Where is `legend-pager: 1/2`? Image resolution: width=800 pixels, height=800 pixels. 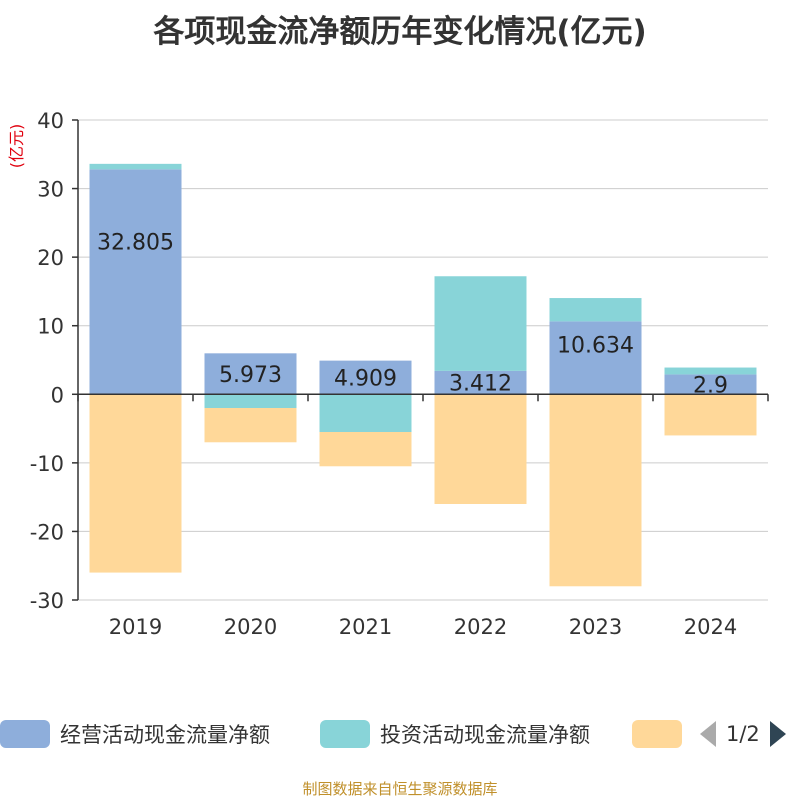 legend-pager: 1/2 is located at coordinates (743, 734).